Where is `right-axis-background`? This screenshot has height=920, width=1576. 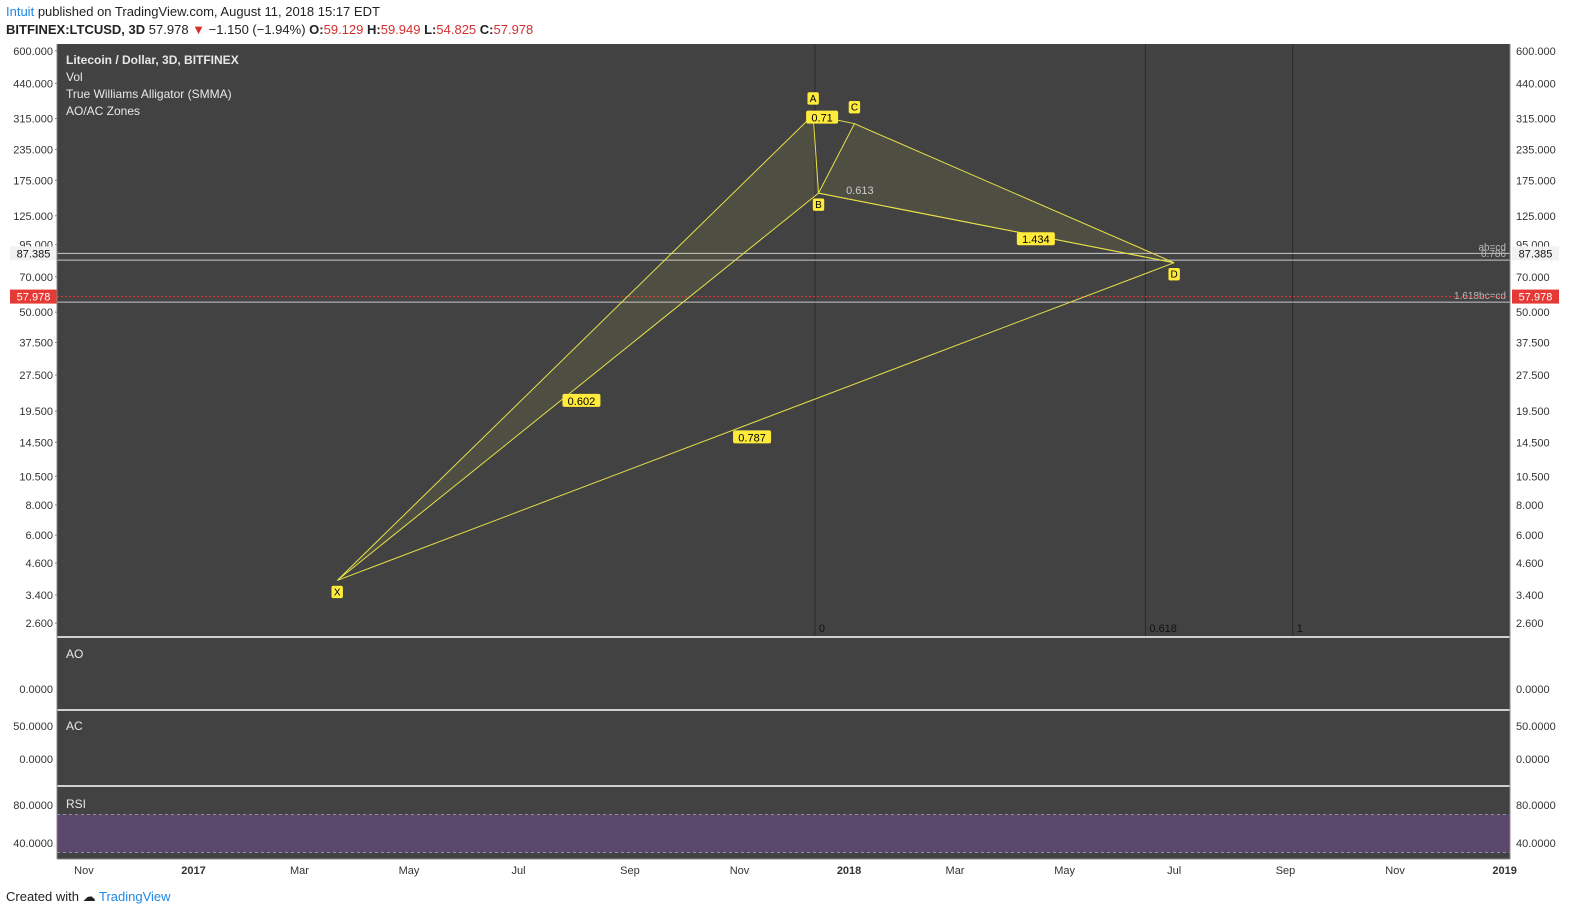 right-axis-background is located at coordinates (1543, 462).